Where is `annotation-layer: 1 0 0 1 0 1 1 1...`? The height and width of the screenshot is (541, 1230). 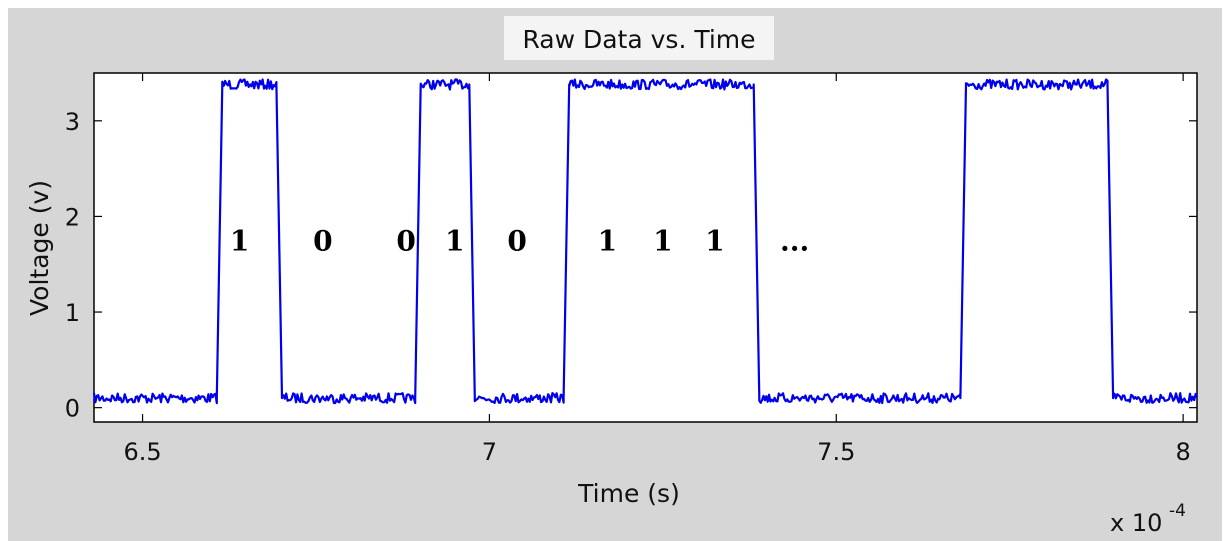 annotation-layer: 1 0 0 1 0 1 1 1... is located at coordinates (519, 240).